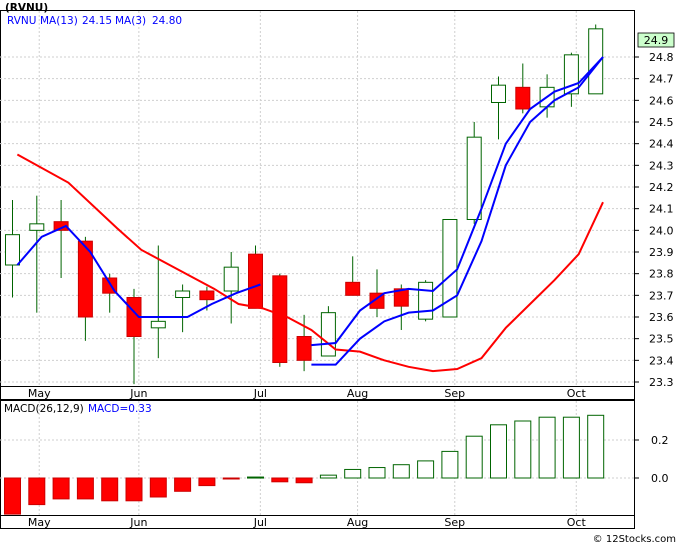  What do you see at coordinates (59, 21) in the screenshot?
I see `ma13-label: MA(13)` at bounding box center [59, 21].